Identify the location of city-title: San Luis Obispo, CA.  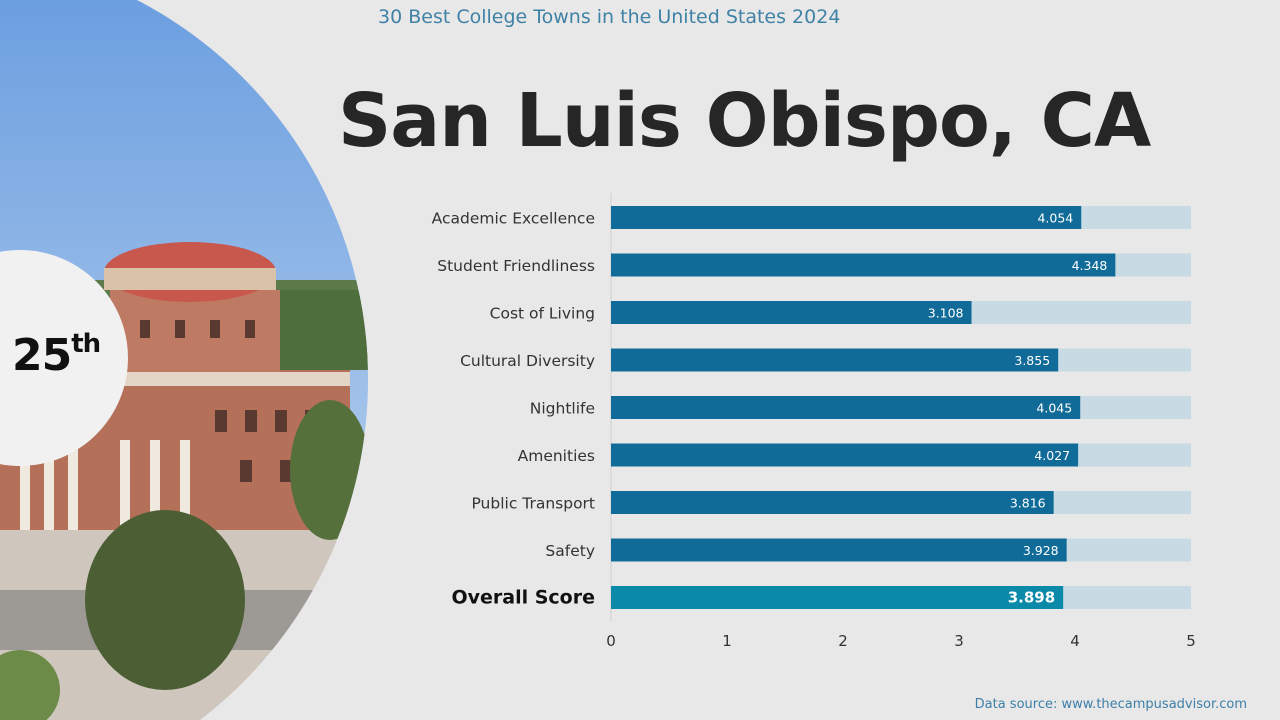
(744, 121).